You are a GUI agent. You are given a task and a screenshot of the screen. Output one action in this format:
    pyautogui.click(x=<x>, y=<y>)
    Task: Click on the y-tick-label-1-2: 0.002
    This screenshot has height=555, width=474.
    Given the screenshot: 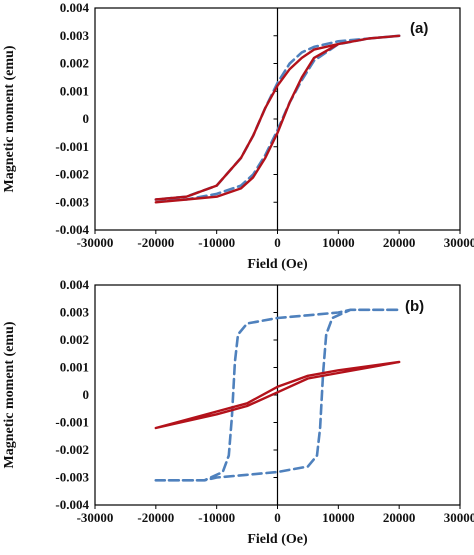 What is the action you would take?
    pyautogui.click(x=74, y=339)
    